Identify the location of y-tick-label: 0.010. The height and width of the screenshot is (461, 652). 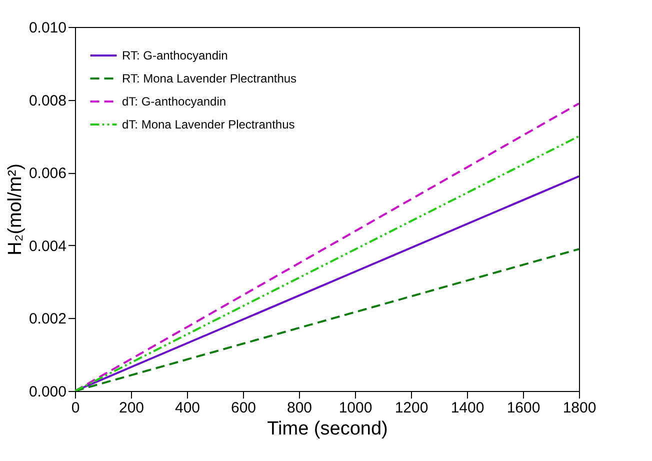
(47, 28).